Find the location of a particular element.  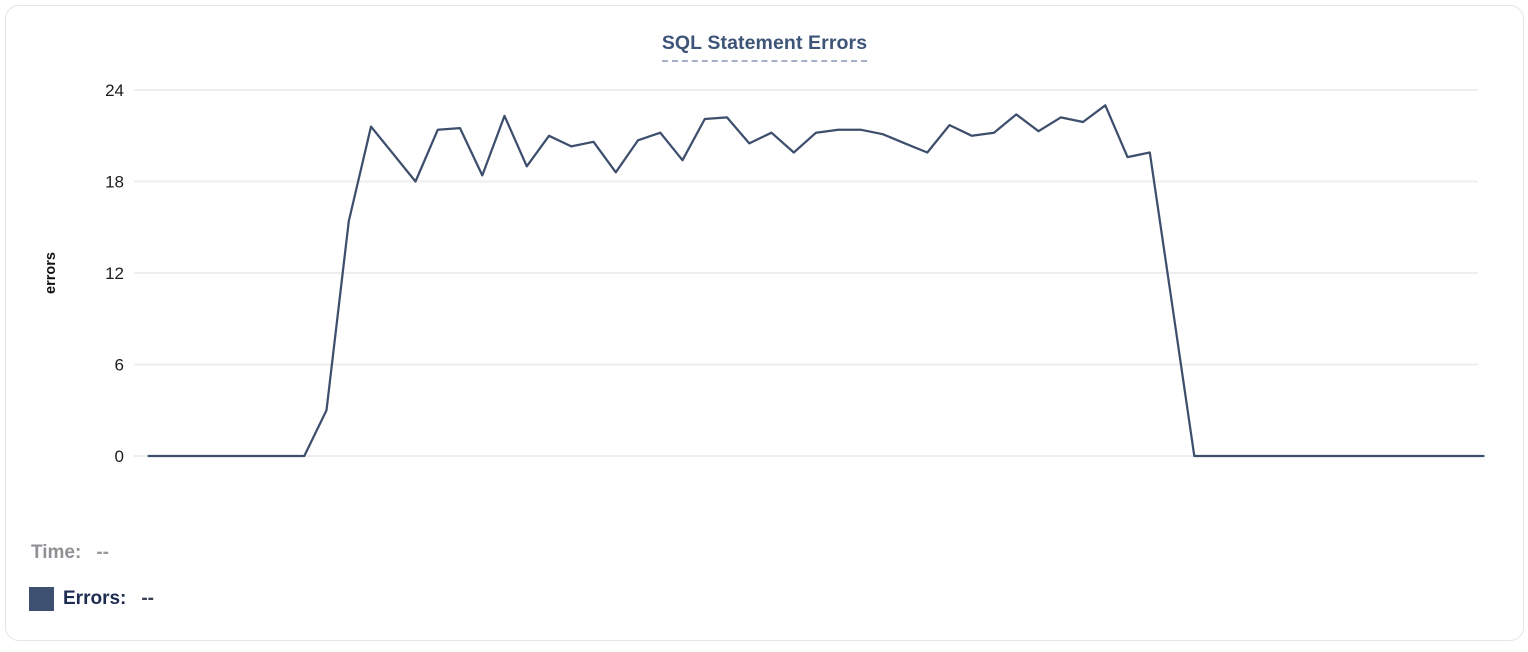

errors-series-swatch is located at coordinates (41, 599).